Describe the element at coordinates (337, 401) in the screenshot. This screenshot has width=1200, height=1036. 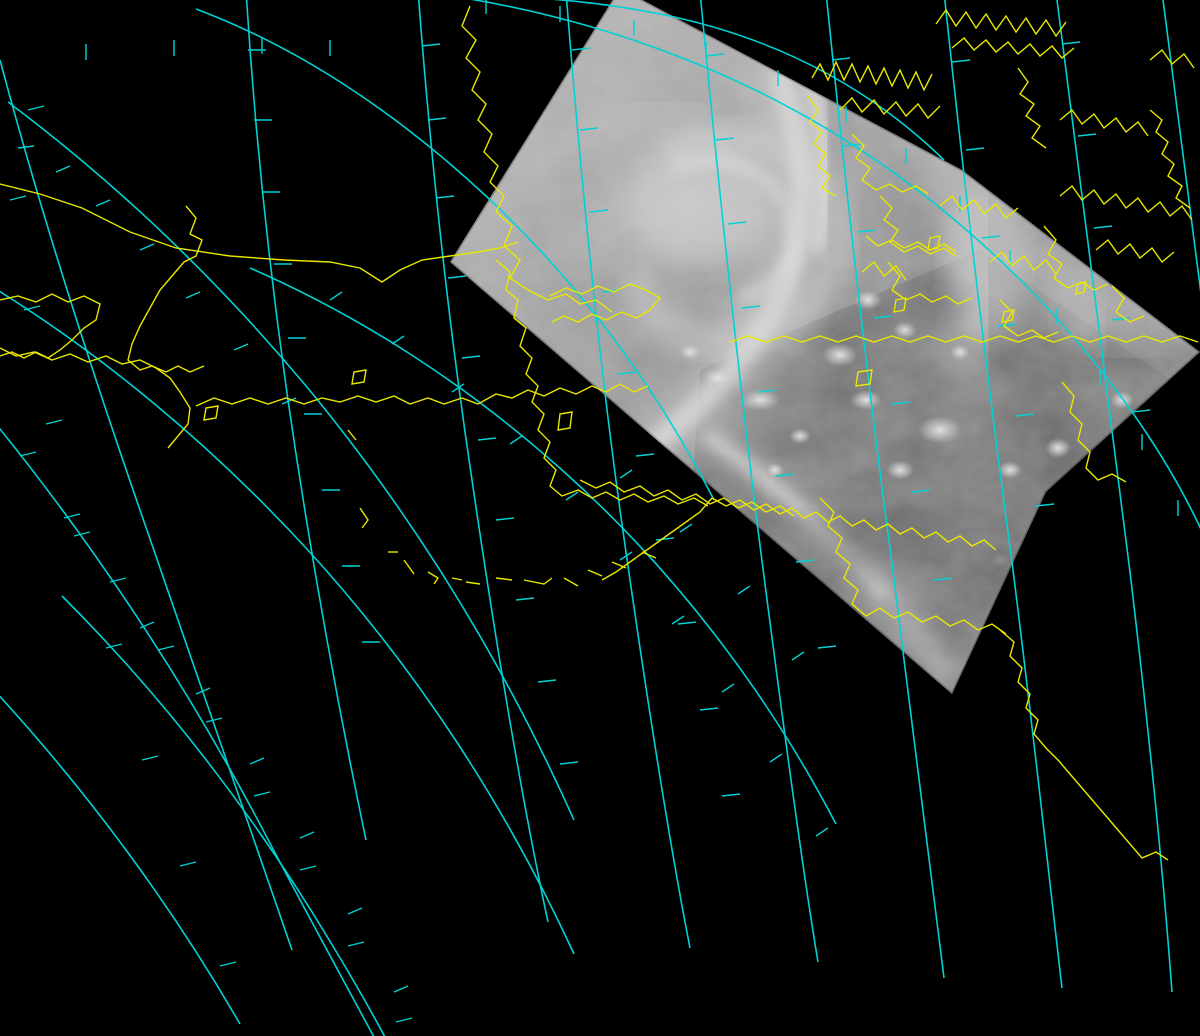
I see `coast-chukotka-south` at that location.